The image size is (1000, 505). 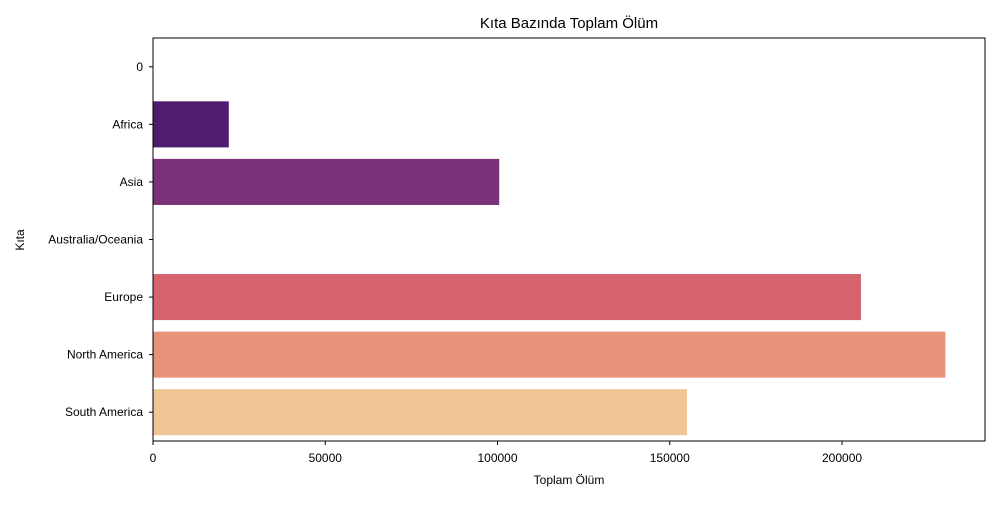 I want to click on chart-title: Kıta Bazında Toplam Ölüm, so click(x=569, y=23).